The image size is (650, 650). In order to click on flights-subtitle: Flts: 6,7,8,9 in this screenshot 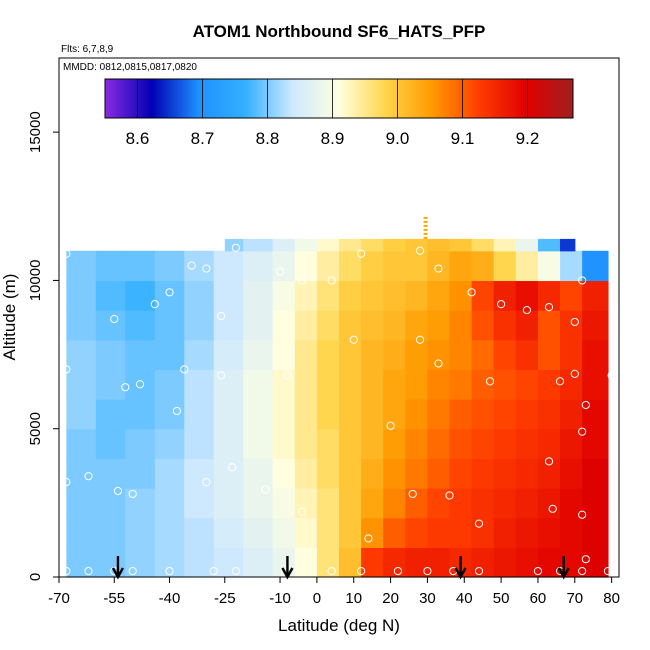, I will do `click(87, 49)`.